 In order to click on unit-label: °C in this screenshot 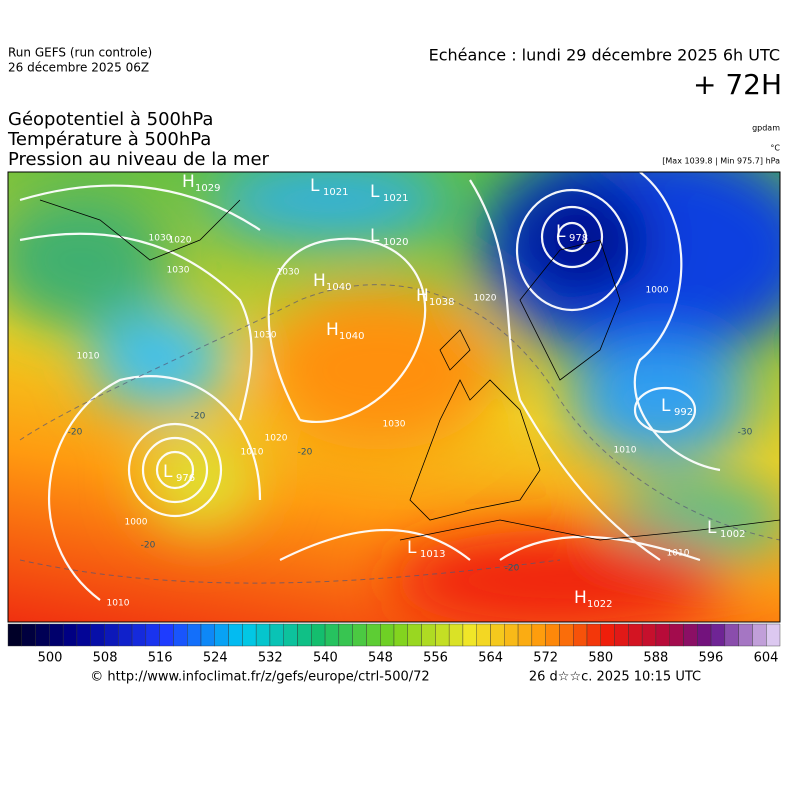, I will do `click(775, 148)`.